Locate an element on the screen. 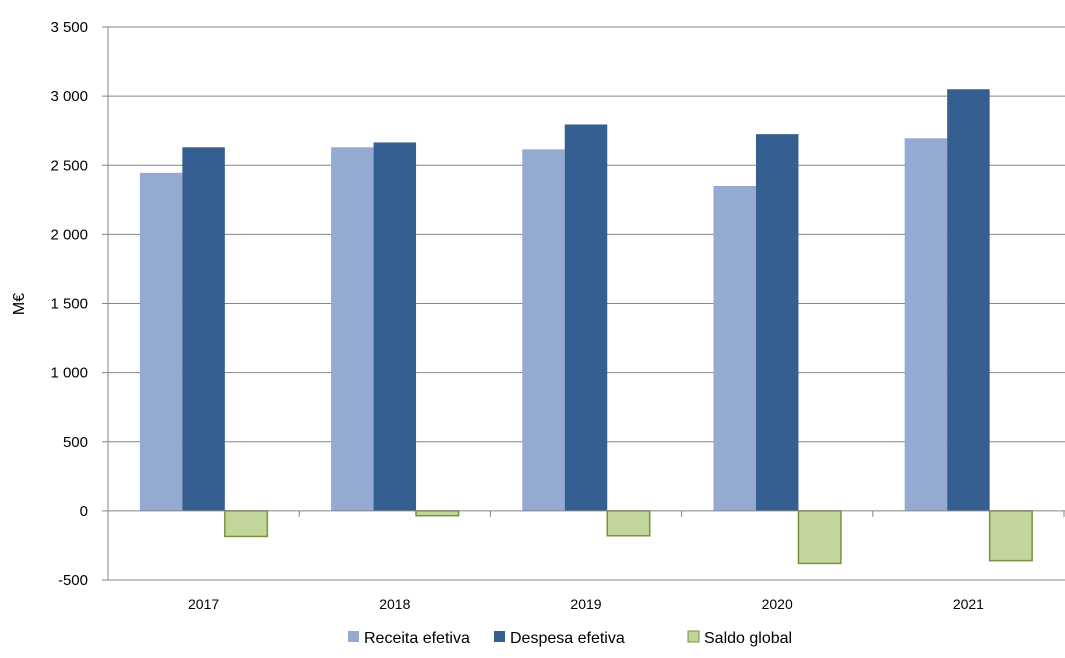 The height and width of the screenshot is (658, 1065). y-tick-label: 2 500 is located at coordinates (69, 165).